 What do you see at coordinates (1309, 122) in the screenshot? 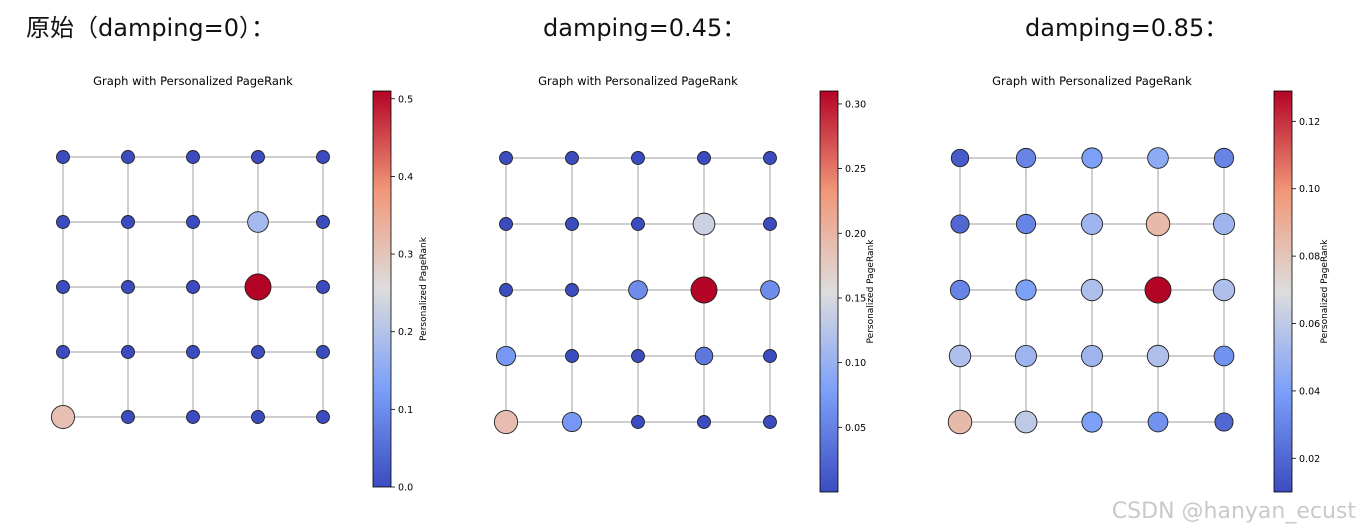
I see `colorbar-tick-label: 0.12` at bounding box center [1309, 122].